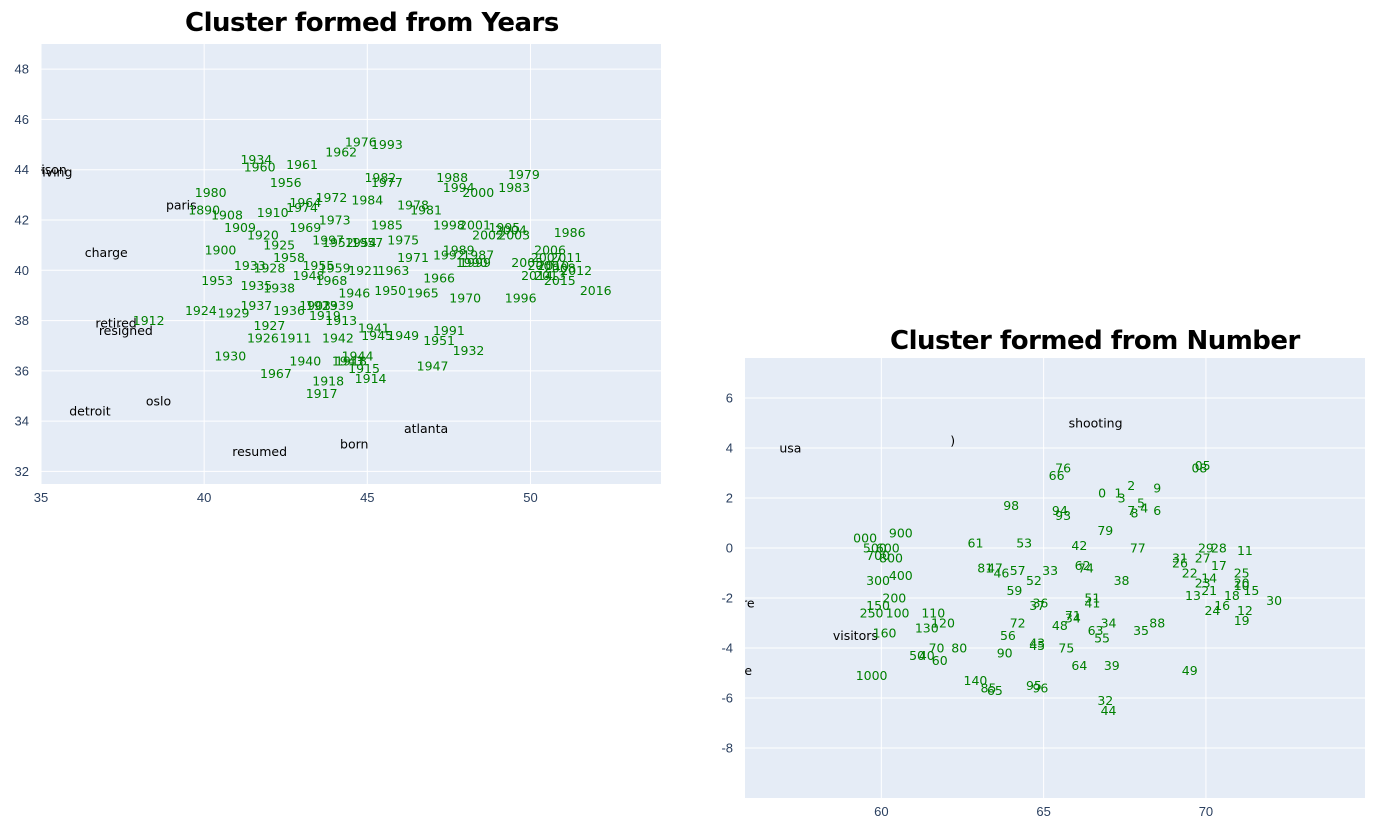 The height and width of the screenshot is (837, 1400). What do you see at coordinates (341, 320) in the screenshot?
I see `number-point-label: 1913` at bounding box center [341, 320].